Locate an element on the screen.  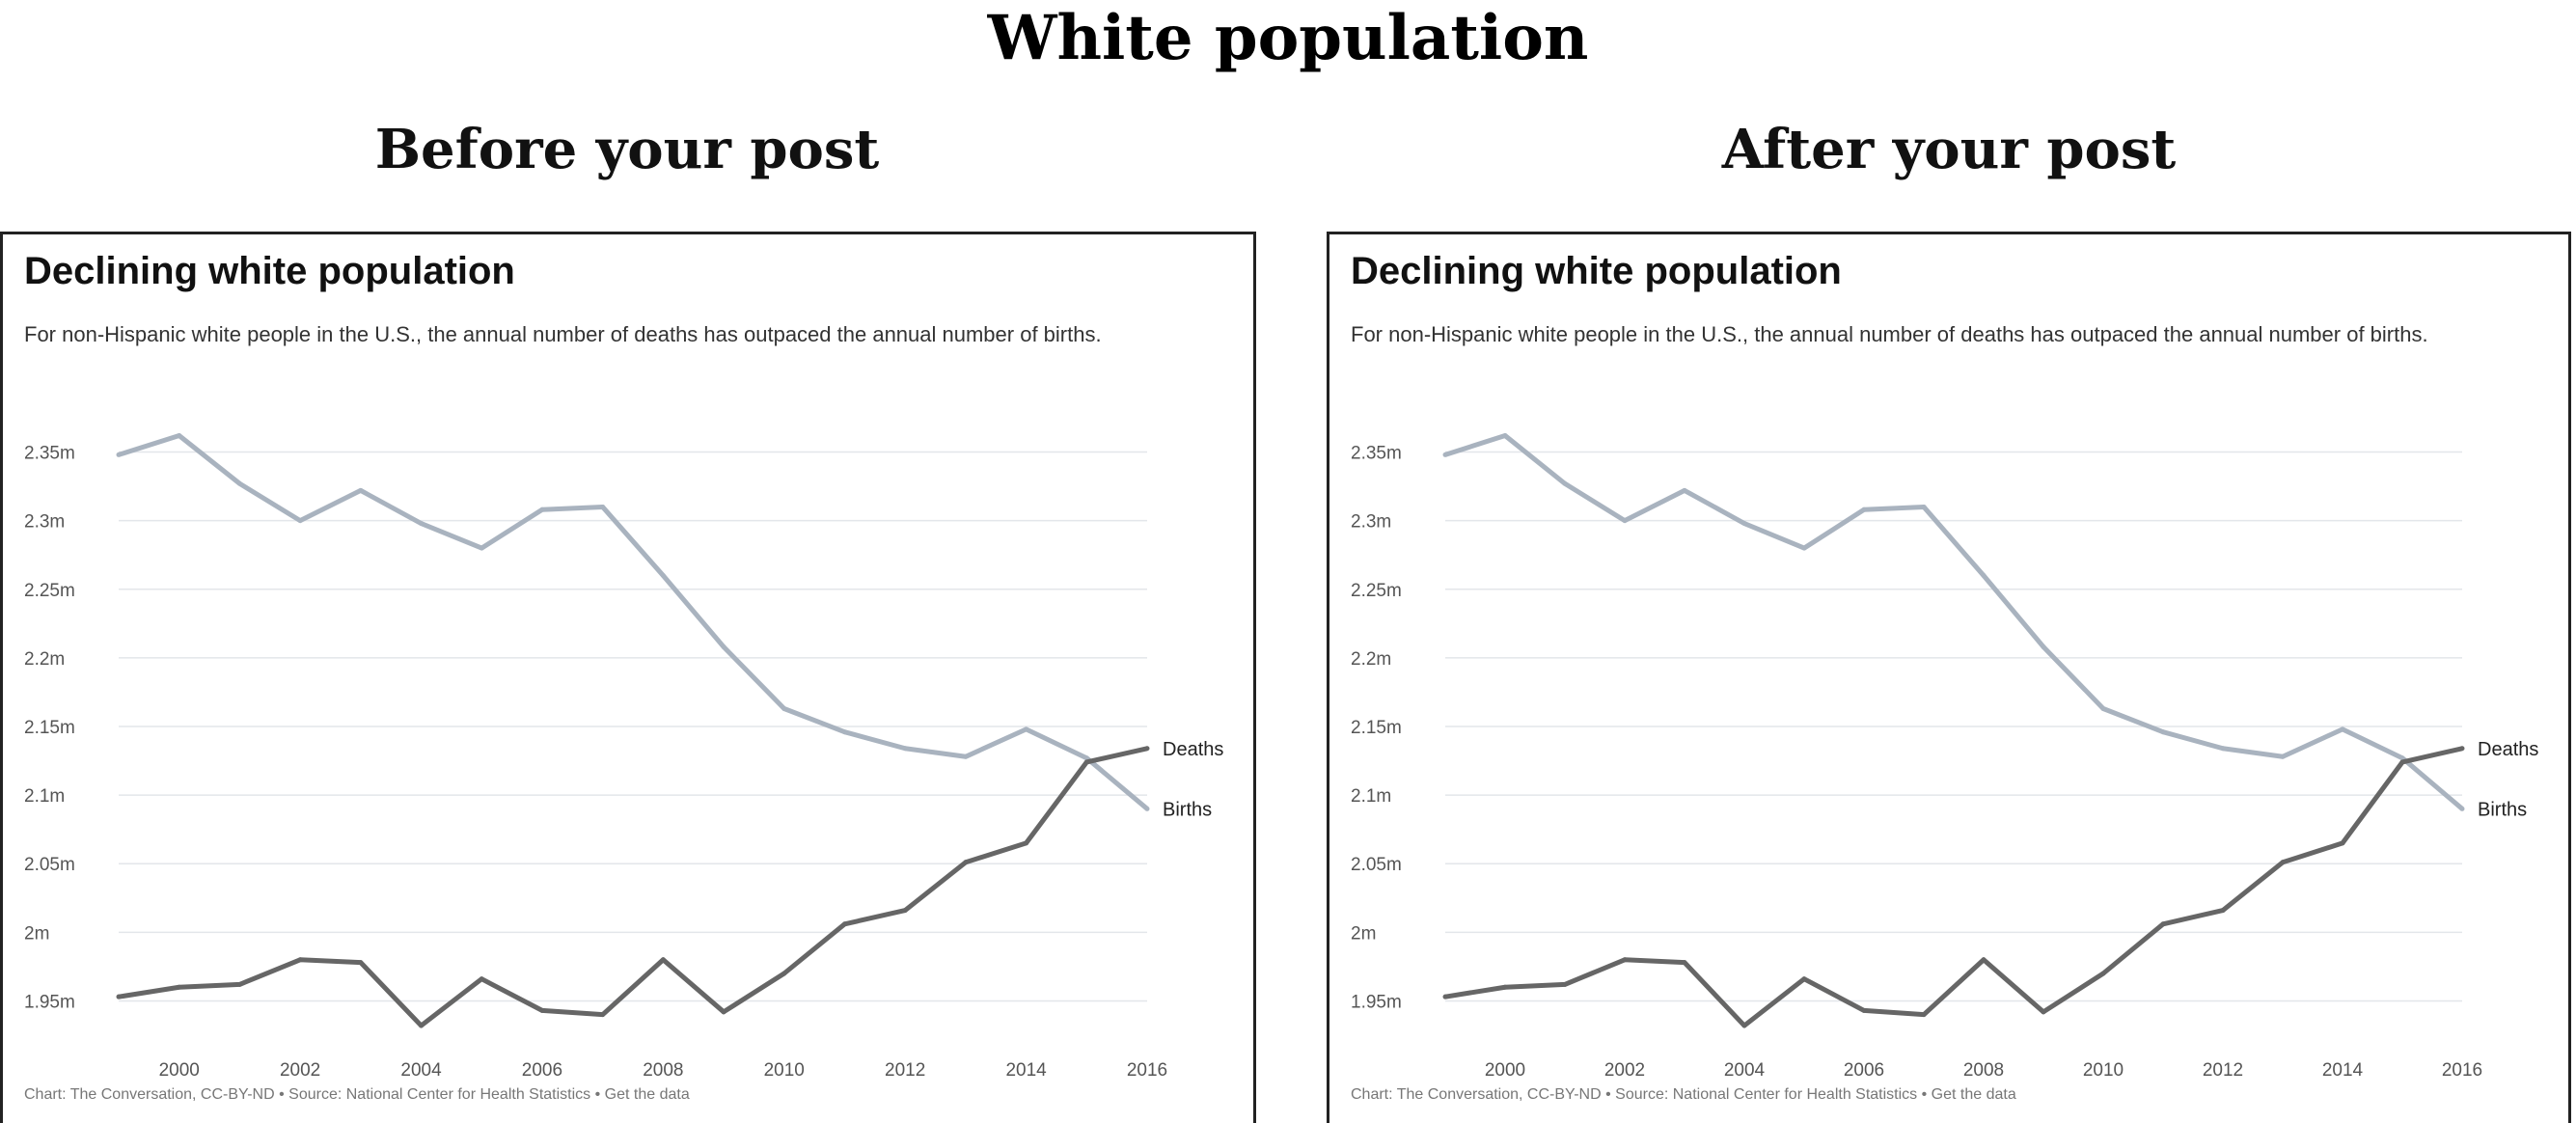
x-tick-label: 2006 is located at coordinates (542, 1071).